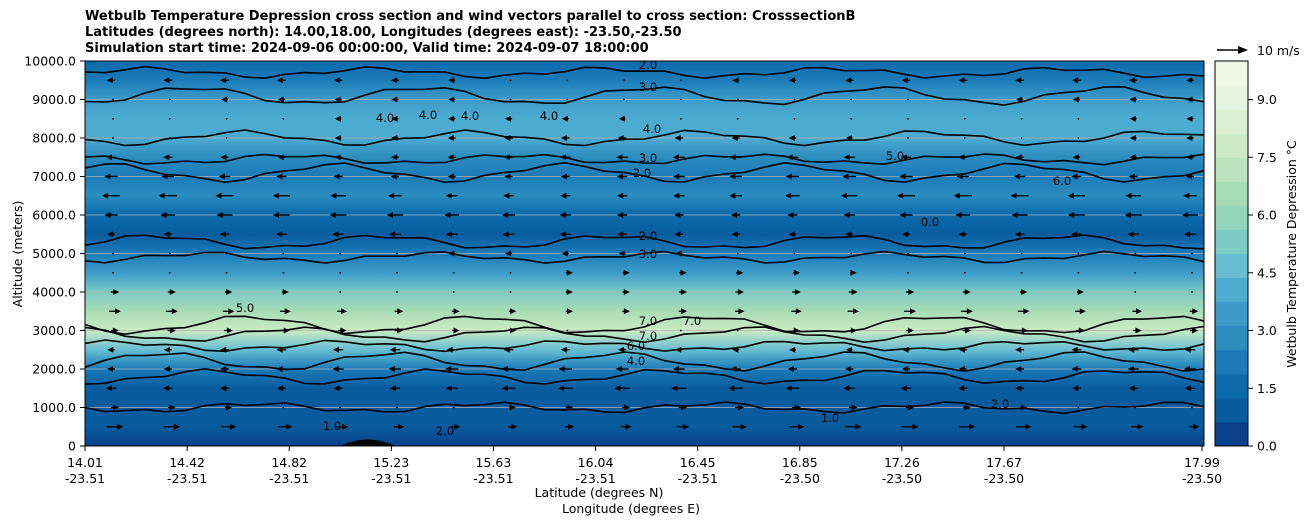  What do you see at coordinates (599, 492) in the screenshot?
I see `x-axis-label-lat: Latitude (degrees N)` at bounding box center [599, 492].